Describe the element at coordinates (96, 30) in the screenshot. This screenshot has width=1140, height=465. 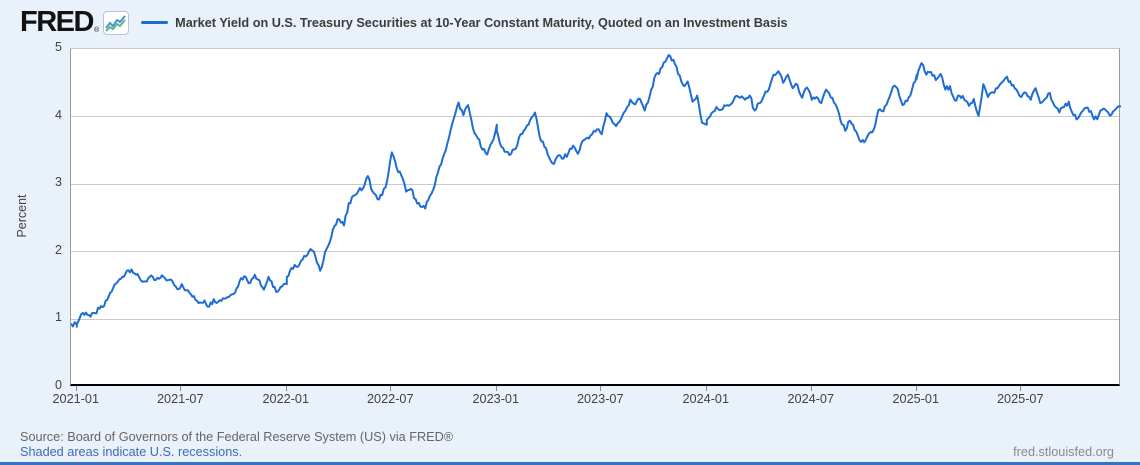
I see `fred-registered-mark: ®` at that location.